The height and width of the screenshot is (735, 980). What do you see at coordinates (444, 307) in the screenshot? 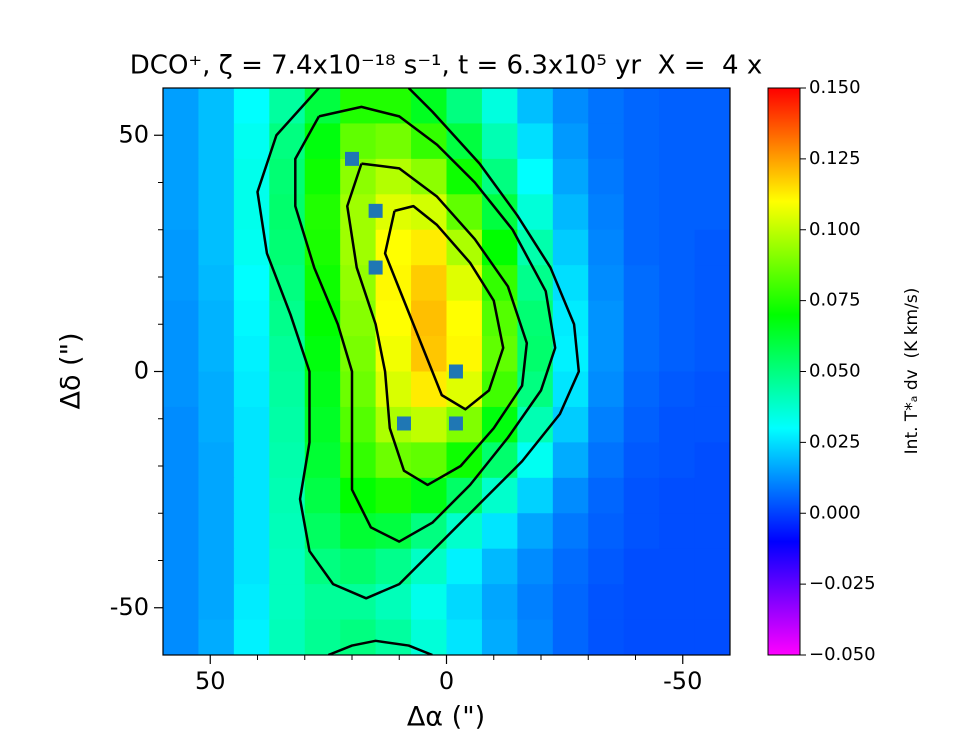
I see `contour` at bounding box center [444, 307].